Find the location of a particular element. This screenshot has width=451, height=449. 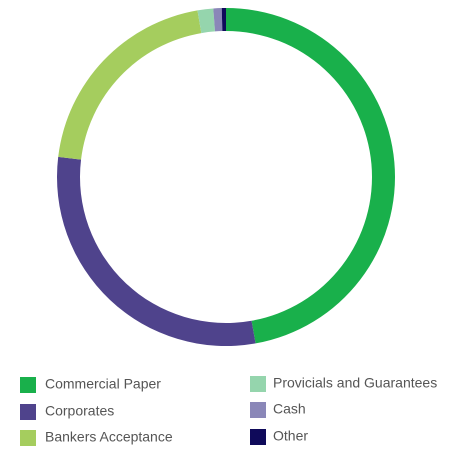

legend-label: Provicials and Guarantees is located at coordinates (355, 383).